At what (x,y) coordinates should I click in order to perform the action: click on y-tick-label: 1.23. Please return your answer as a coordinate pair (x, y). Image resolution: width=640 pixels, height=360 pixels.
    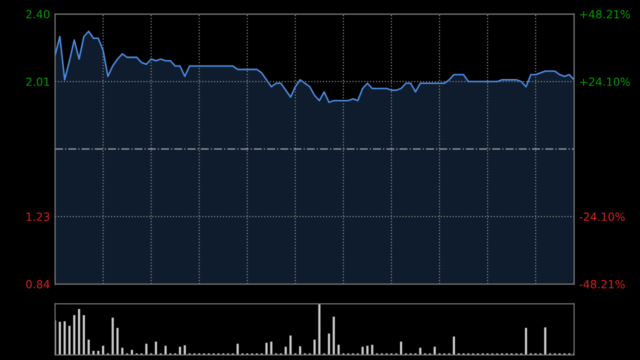
    Looking at the image, I should click on (38, 216).